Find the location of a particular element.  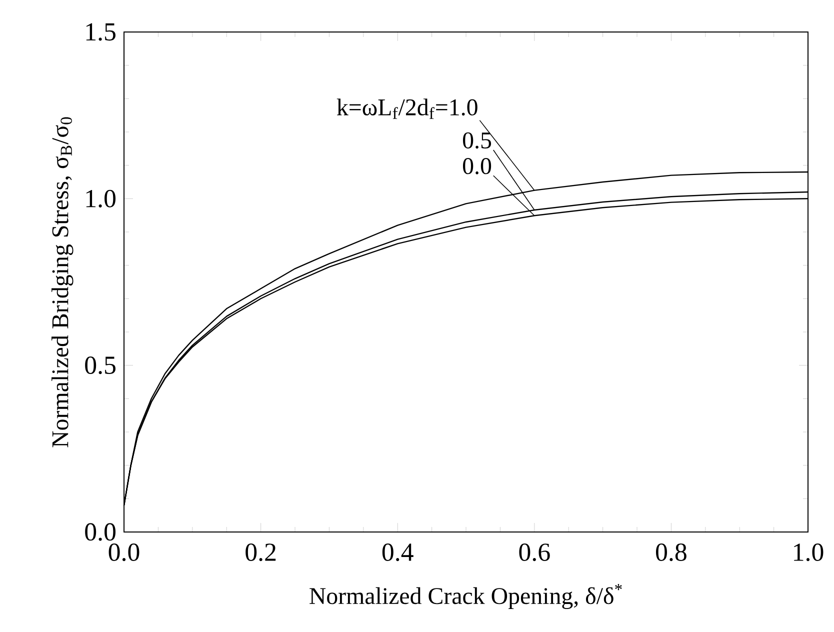

y-tick-label: 1.5 is located at coordinates (101, 32).